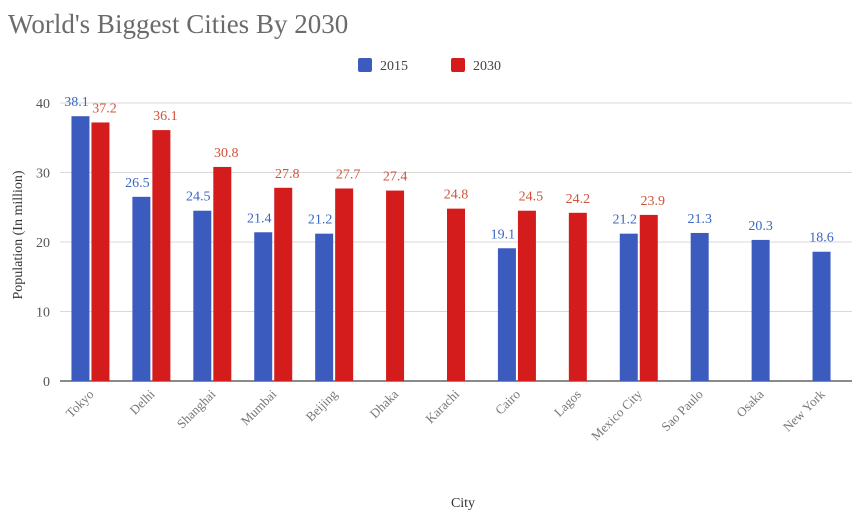  Describe the element at coordinates (821, 238) in the screenshot. I see `data-label-2015: 18.6` at that location.